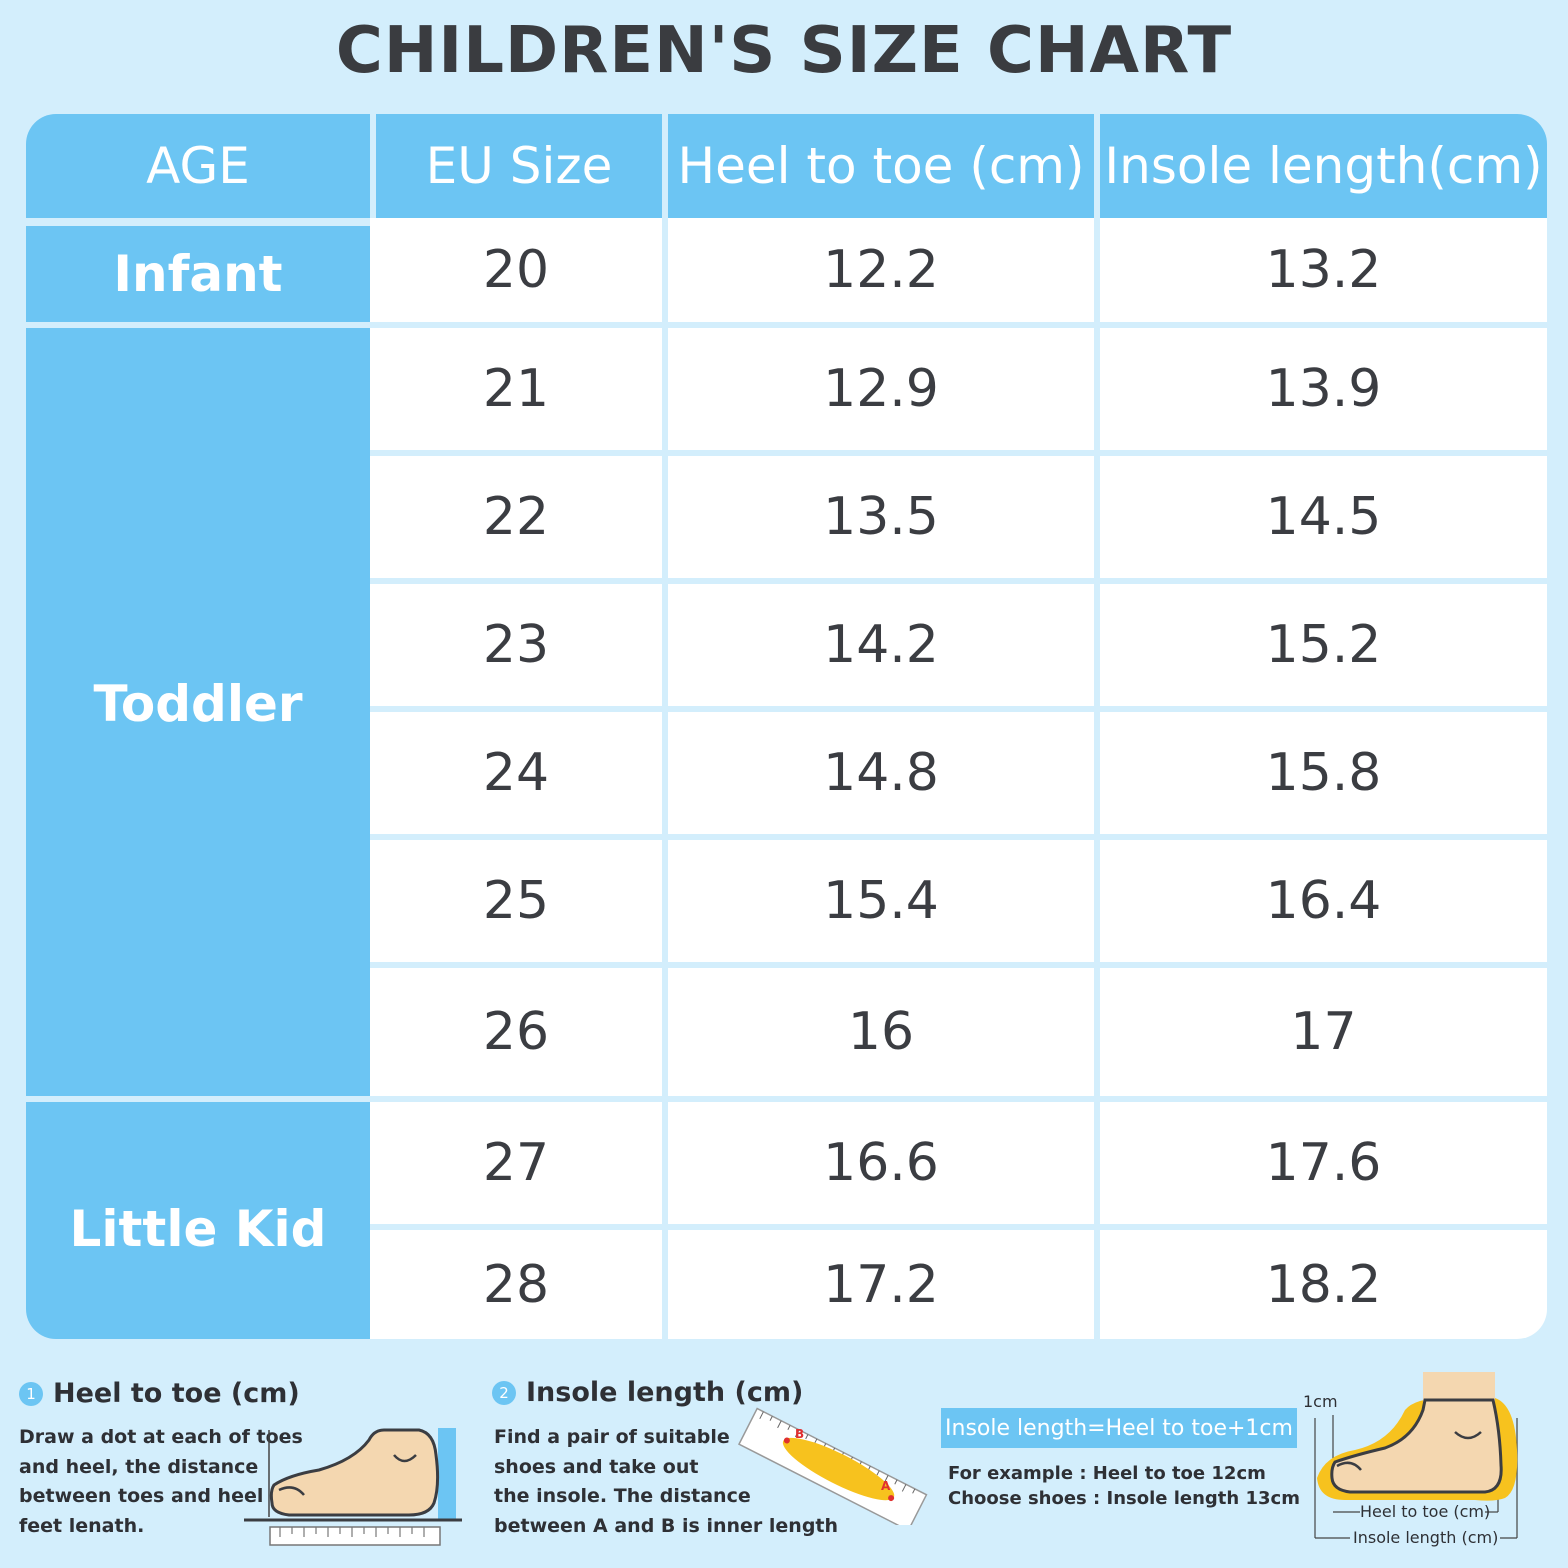 Image resolution: width=1568 pixels, height=1568 pixels. Describe the element at coordinates (886, 1486) in the screenshot. I see `point-a-label: A` at that location.